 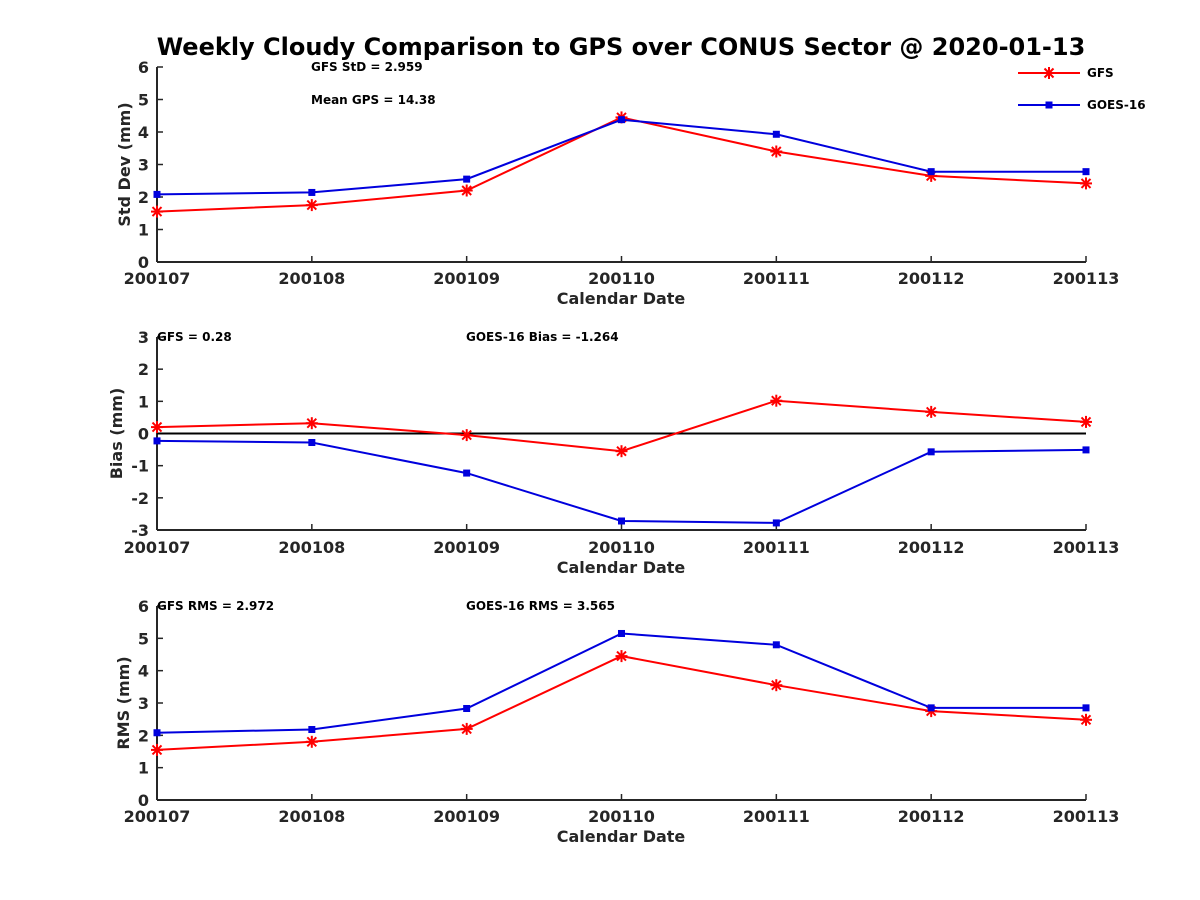 I want to click on bias-y-tick-label: 0, so click(x=143, y=434).